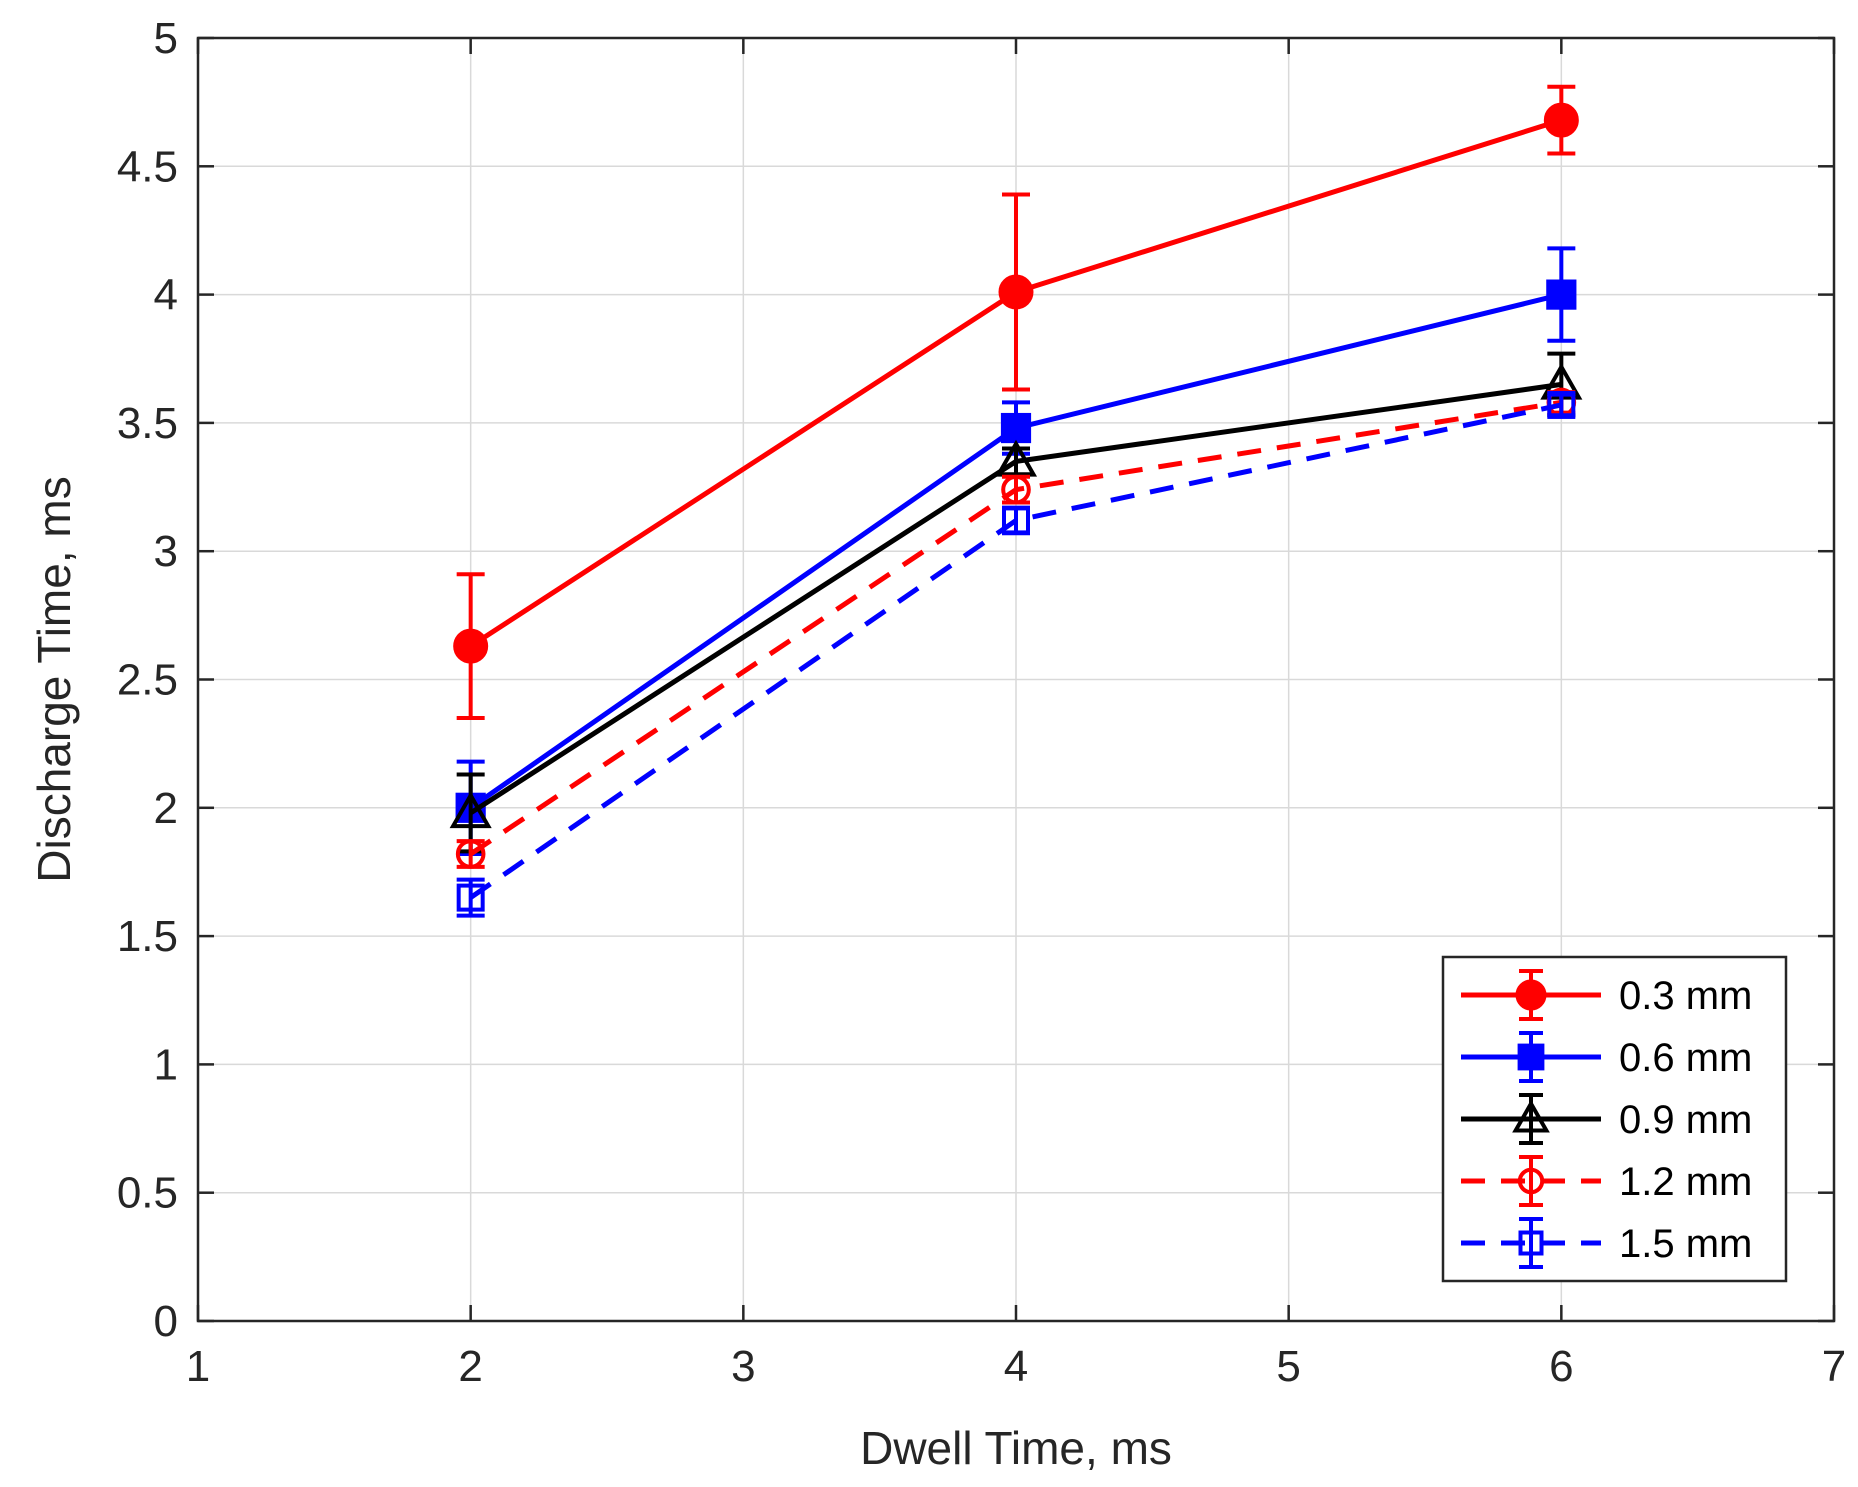  I want to click on x-tick-label: 5, so click(1288, 1366).